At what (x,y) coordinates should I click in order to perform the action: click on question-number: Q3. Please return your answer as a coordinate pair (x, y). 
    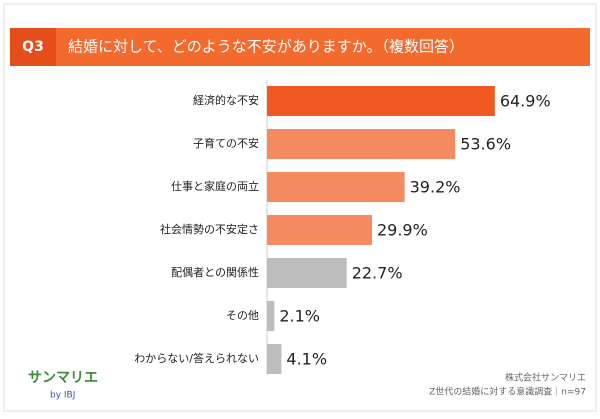
    Looking at the image, I should click on (33, 47).